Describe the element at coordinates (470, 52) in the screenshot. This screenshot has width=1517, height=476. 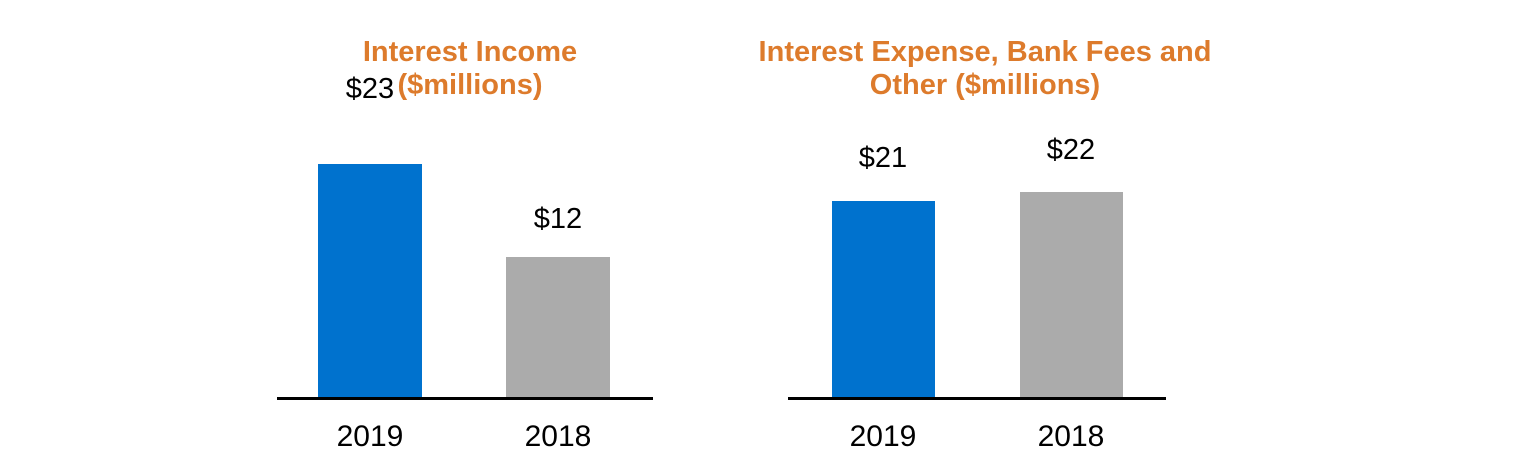
I see `chart-title-line: Interest Income` at that location.